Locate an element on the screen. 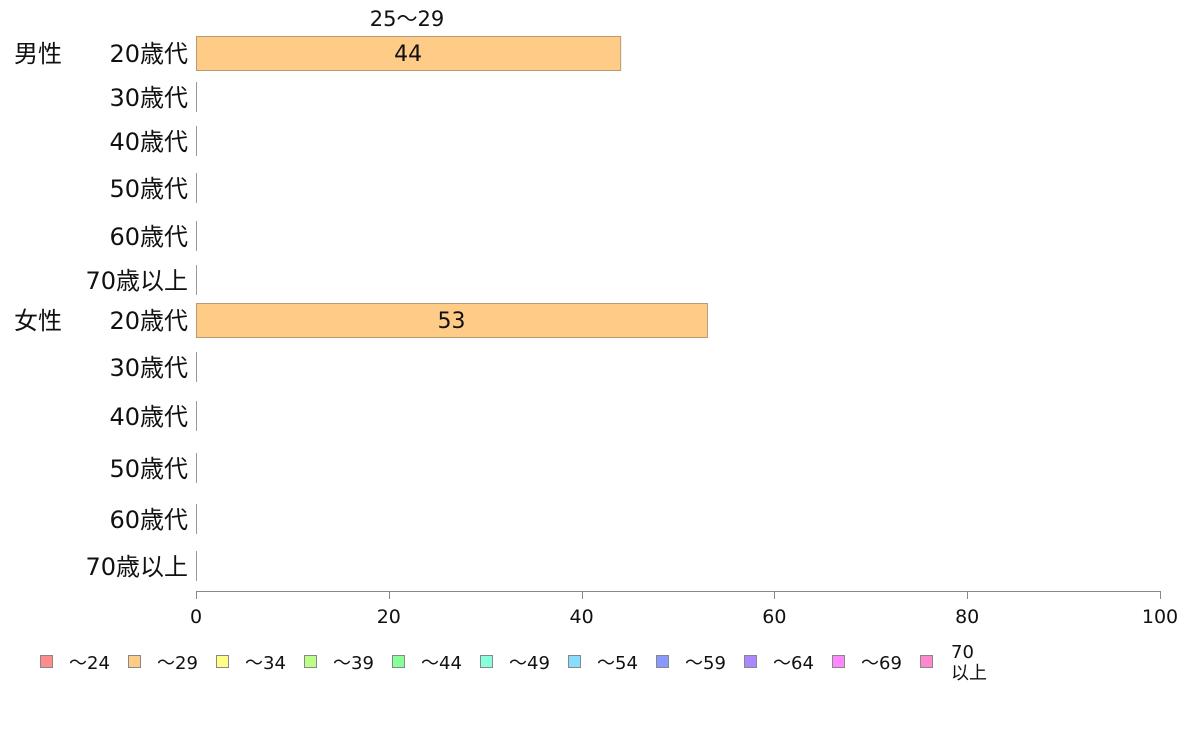 The image size is (1188, 736). group-label: 女性 is located at coordinates (38, 321).